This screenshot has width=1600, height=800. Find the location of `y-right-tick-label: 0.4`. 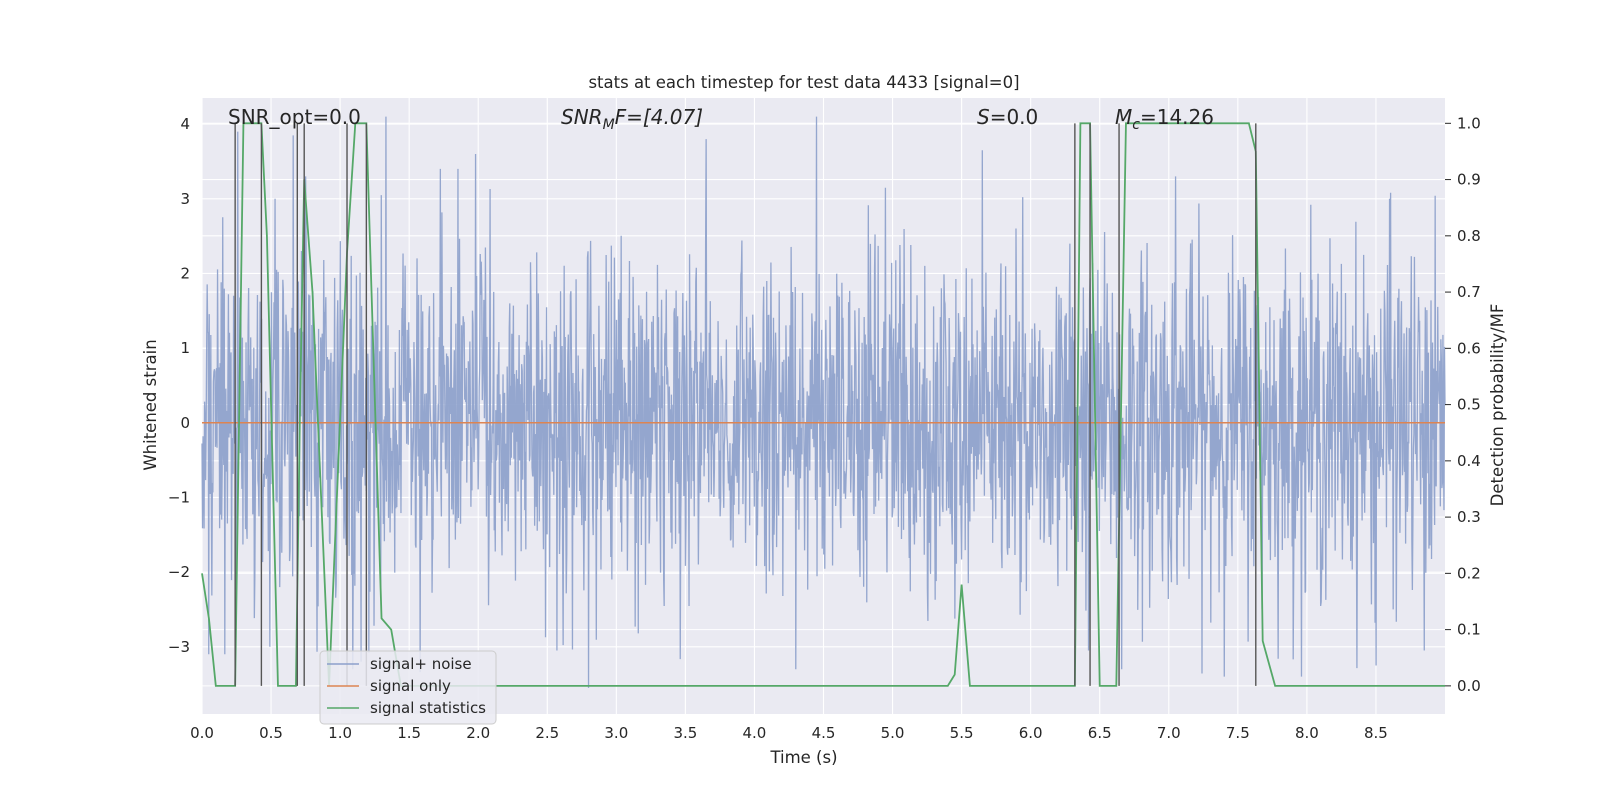

y-right-tick-label: 0.4 is located at coordinates (1469, 461).